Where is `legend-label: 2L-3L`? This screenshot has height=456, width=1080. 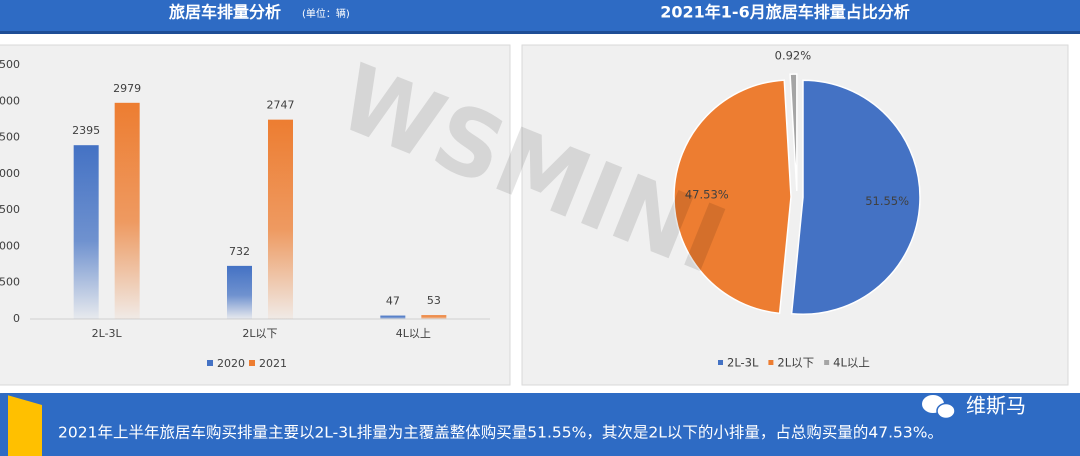 legend-label: 2L-3L is located at coordinates (743, 363).